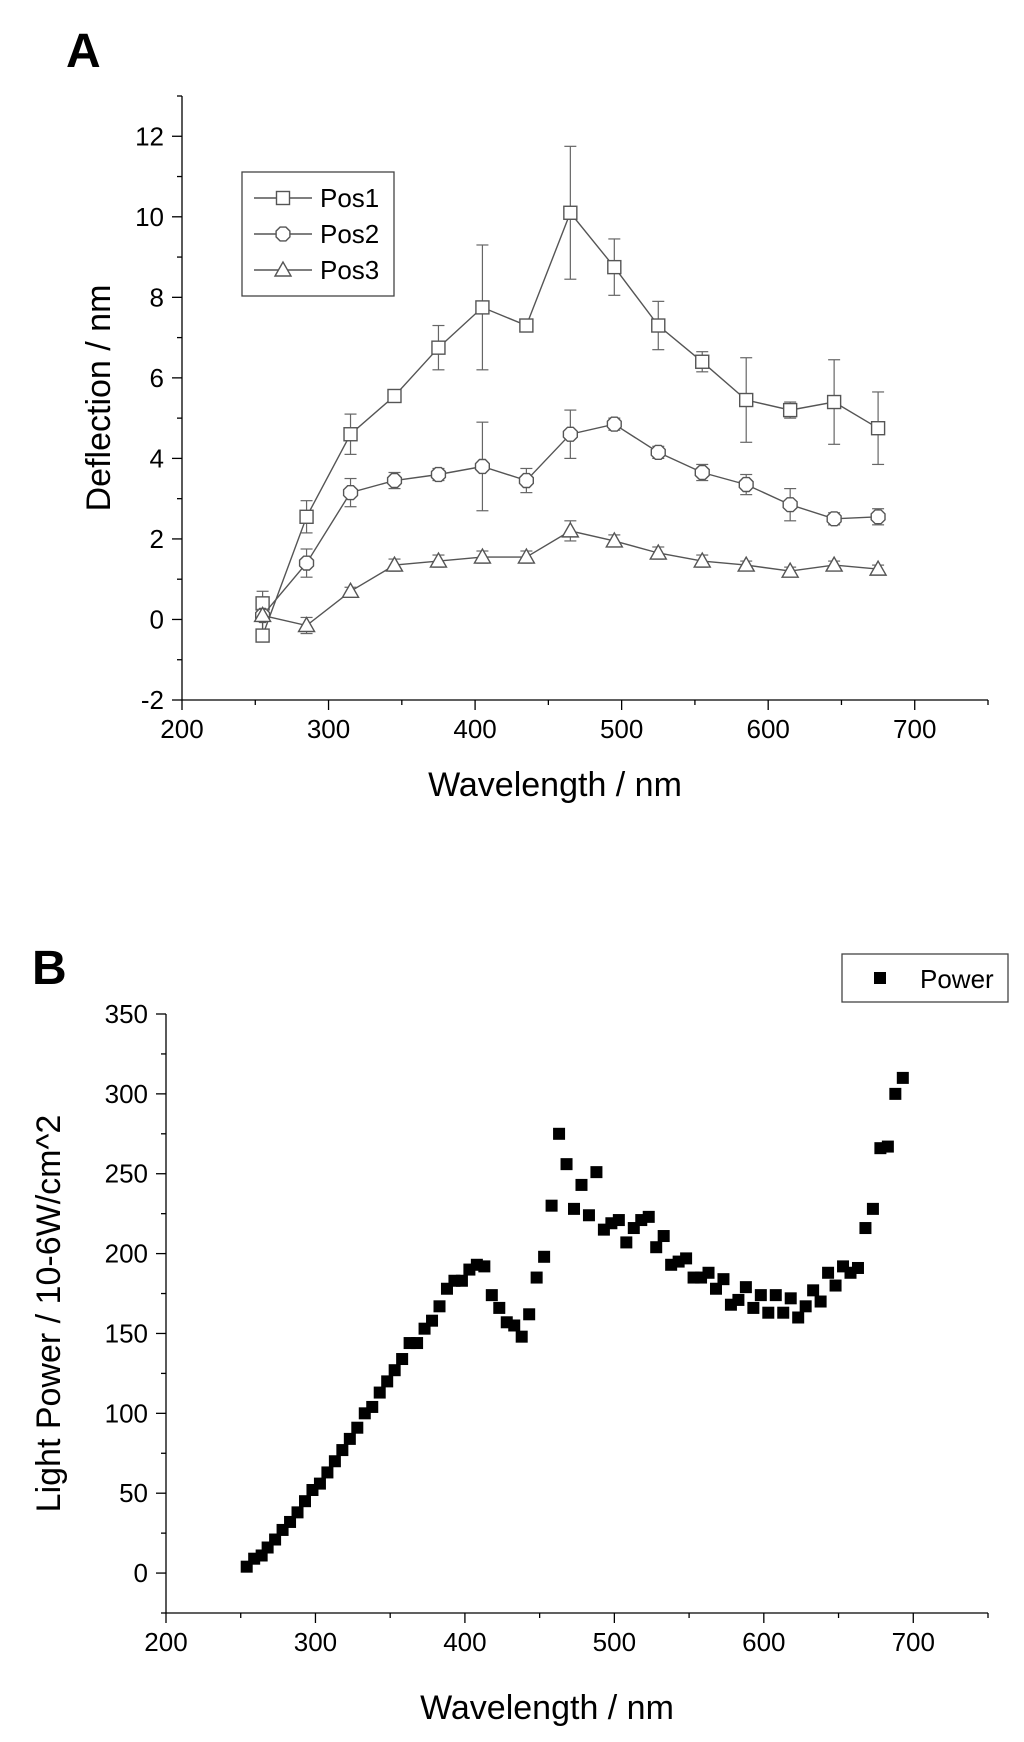 The image size is (1024, 1742). What do you see at coordinates (126, 1254) in the screenshot?
I see `y-tick-label: 200` at bounding box center [126, 1254].